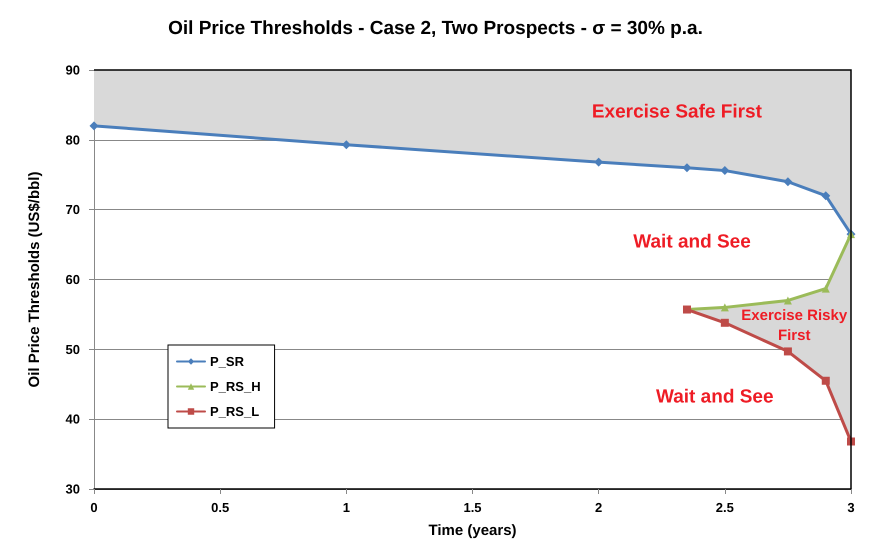 This screenshot has height=556, width=871. What do you see at coordinates (220, 507) in the screenshot?
I see `x-tick-label: 0.5` at bounding box center [220, 507].